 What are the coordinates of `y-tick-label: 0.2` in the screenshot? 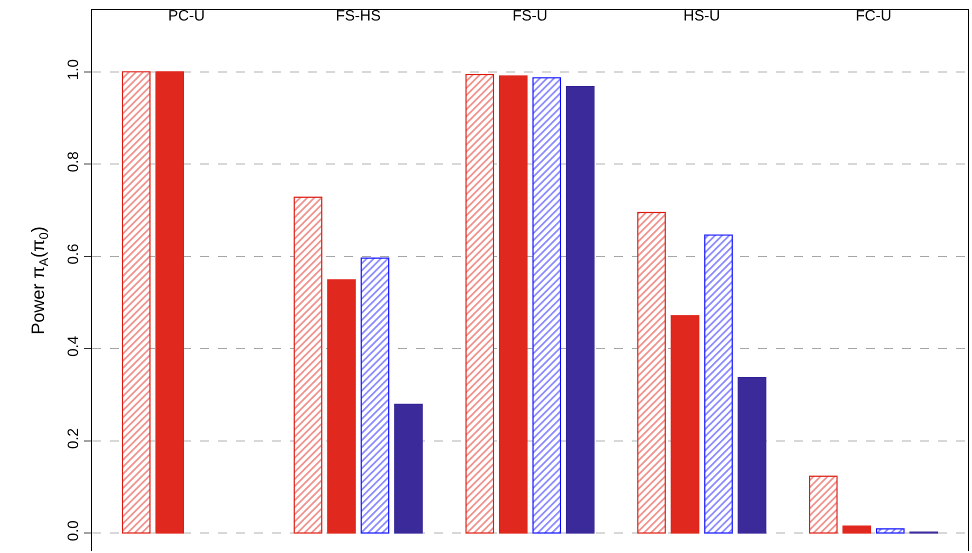 It's located at (73, 438).